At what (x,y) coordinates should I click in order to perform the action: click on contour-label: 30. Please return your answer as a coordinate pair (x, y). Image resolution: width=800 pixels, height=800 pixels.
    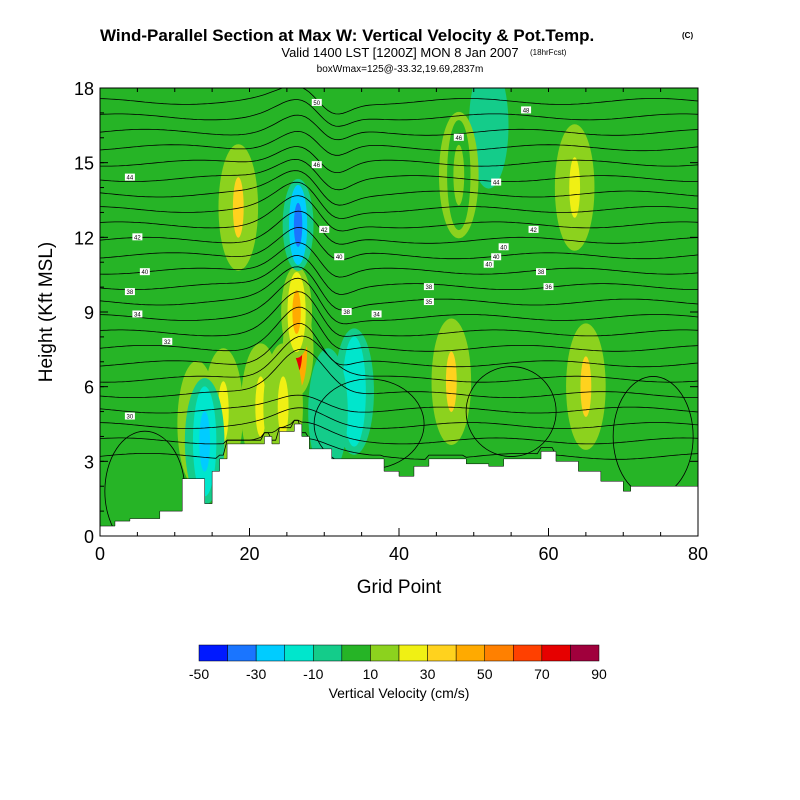
    Looking at the image, I should click on (129, 416).